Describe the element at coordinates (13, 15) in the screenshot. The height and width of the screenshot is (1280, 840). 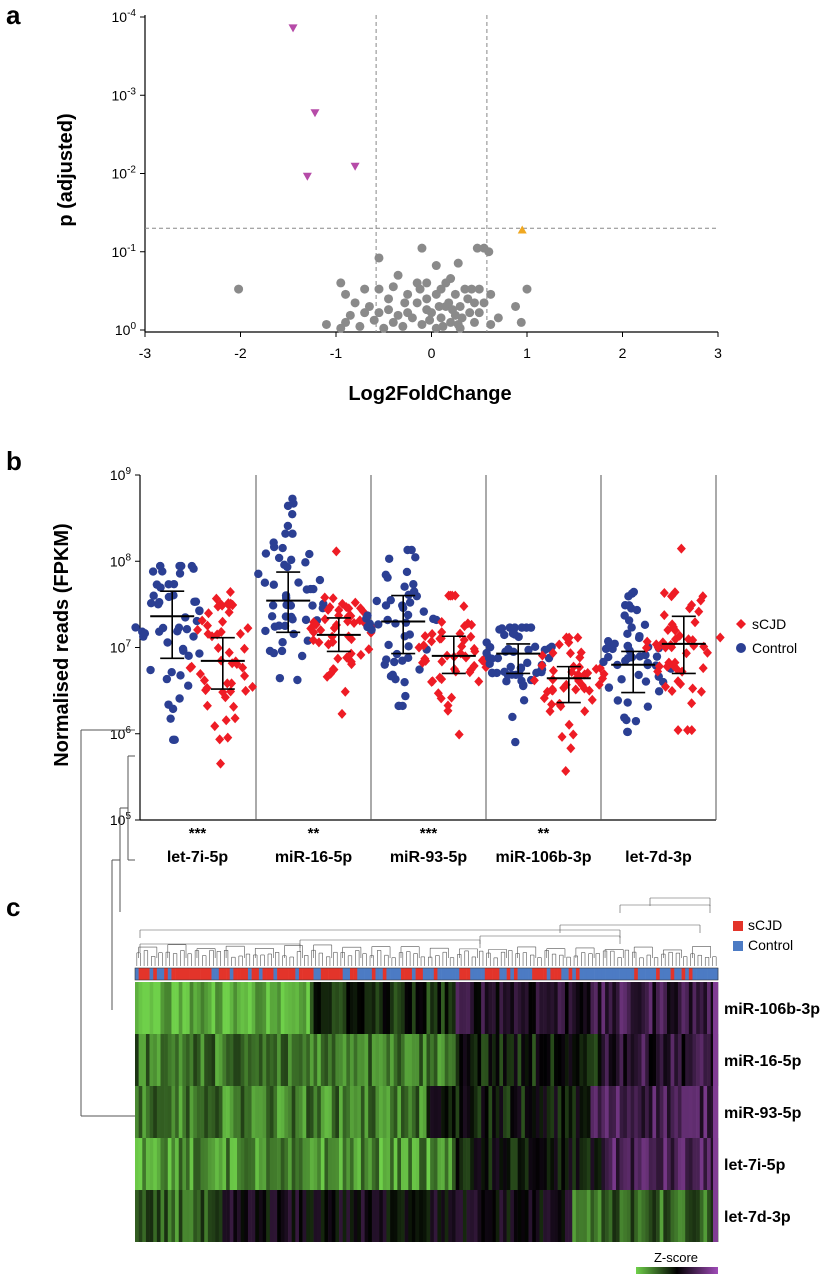
I see `panel-a-letter: a` at that location.